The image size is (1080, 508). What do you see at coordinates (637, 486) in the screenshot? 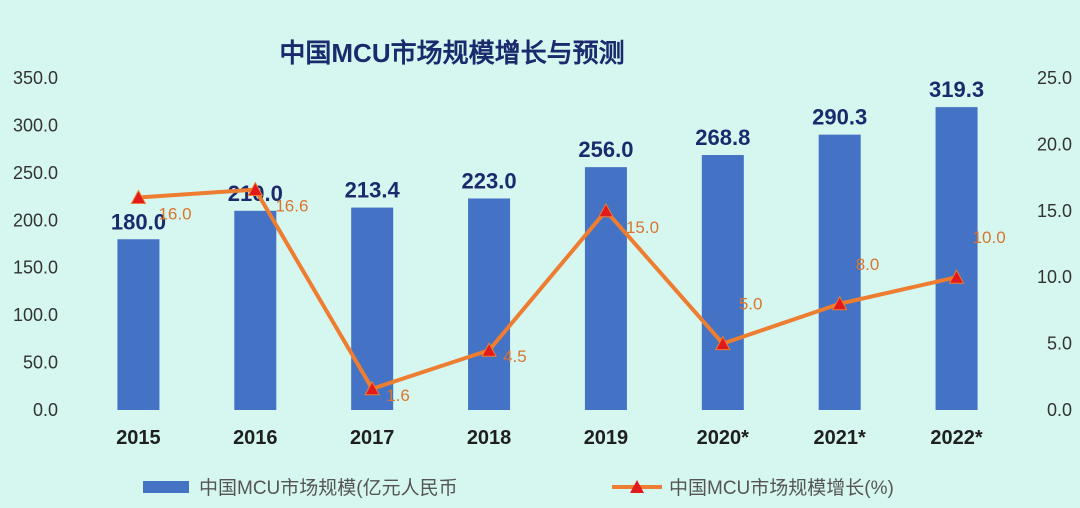
I see `legend-line-marker` at bounding box center [637, 486].